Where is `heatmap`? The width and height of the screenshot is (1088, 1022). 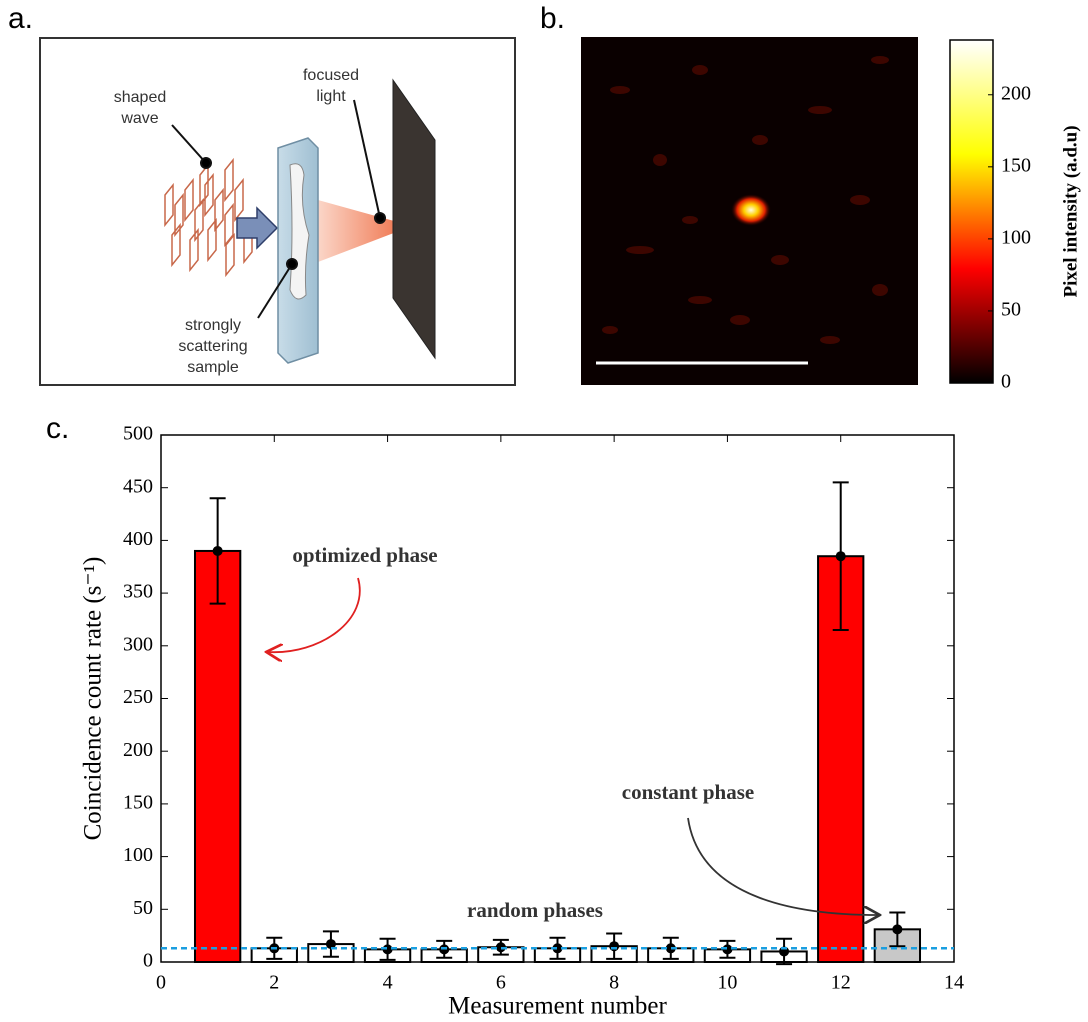 heatmap is located at coordinates (749, 211).